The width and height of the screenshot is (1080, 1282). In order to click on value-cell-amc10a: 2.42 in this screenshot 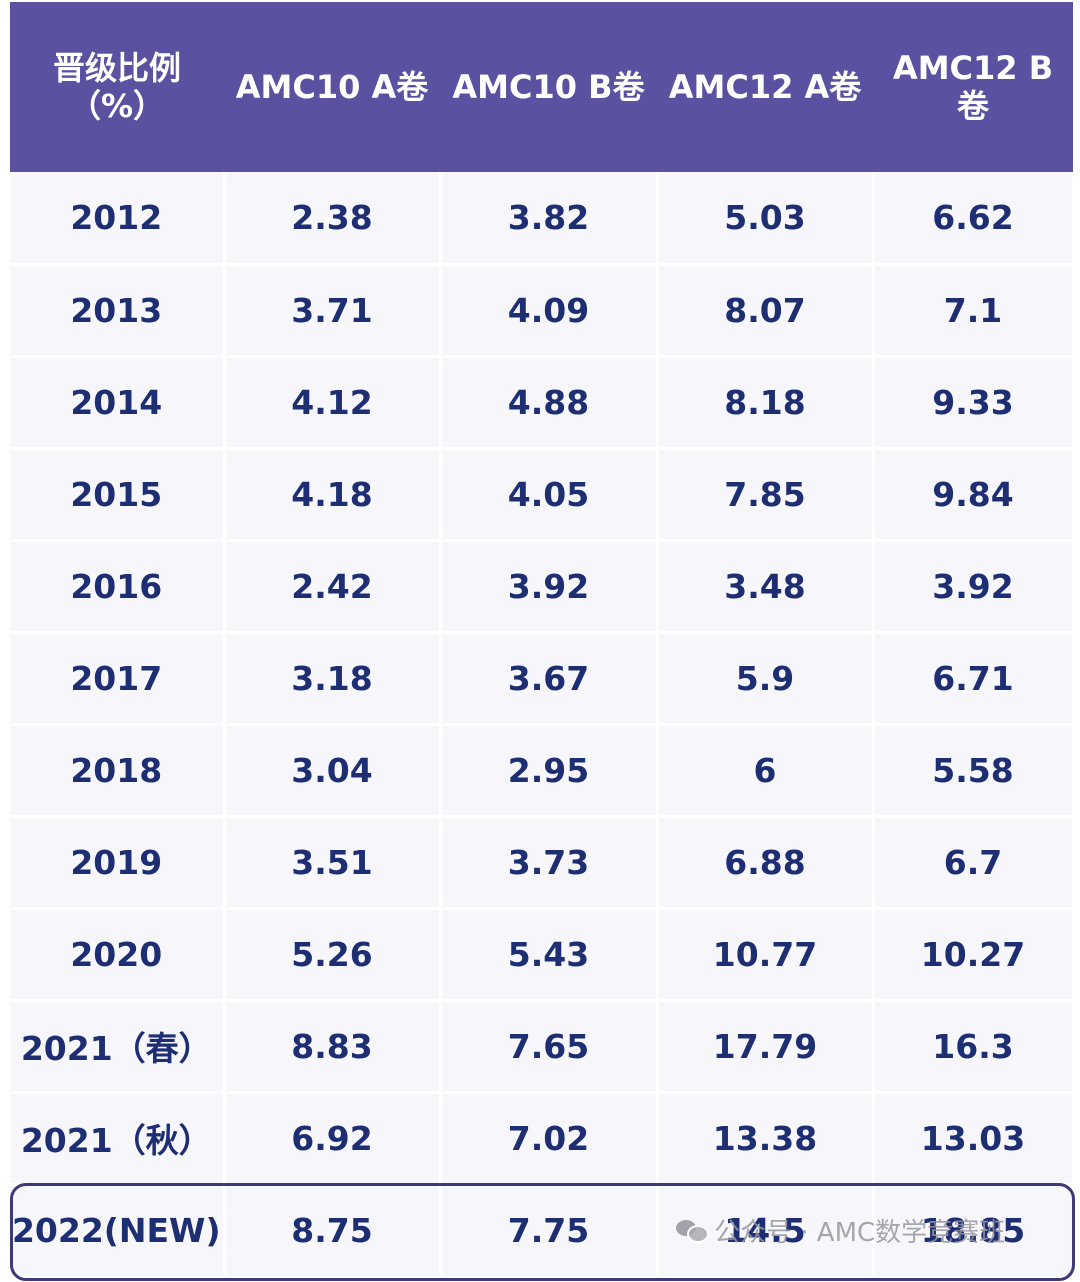, I will do `click(333, 587)`.